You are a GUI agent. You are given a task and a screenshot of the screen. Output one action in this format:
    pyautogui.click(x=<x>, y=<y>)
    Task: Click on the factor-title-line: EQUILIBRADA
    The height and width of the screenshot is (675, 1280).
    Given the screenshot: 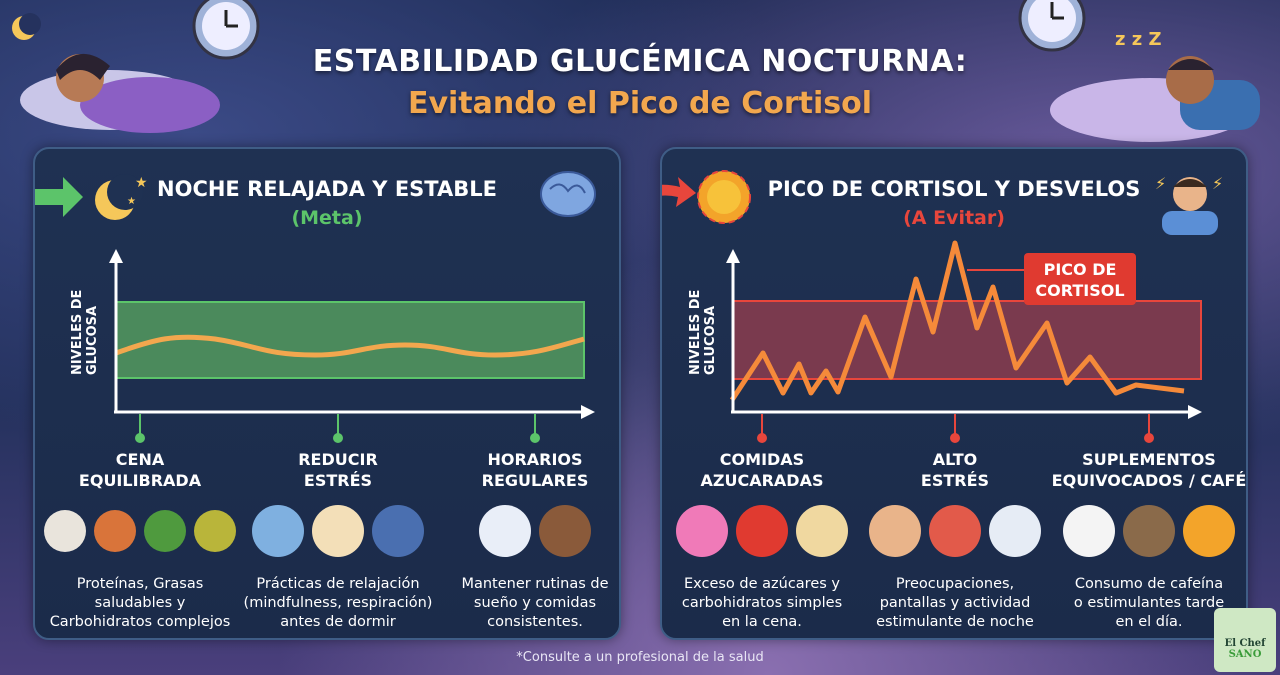 What is the action you would take?
    pyautogui.click(x=140, y=480)
    